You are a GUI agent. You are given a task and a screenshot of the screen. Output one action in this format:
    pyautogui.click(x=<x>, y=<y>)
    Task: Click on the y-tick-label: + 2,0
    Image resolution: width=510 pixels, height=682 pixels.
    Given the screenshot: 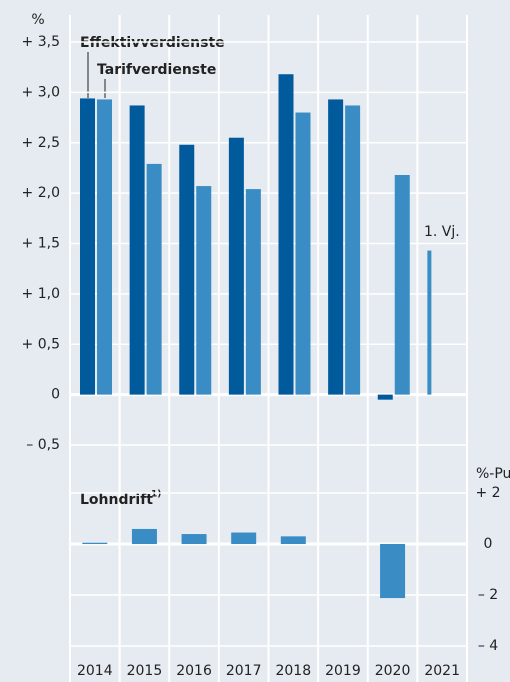 What is the action you would take?
    pyautogui.click(x=41, y=193)
    